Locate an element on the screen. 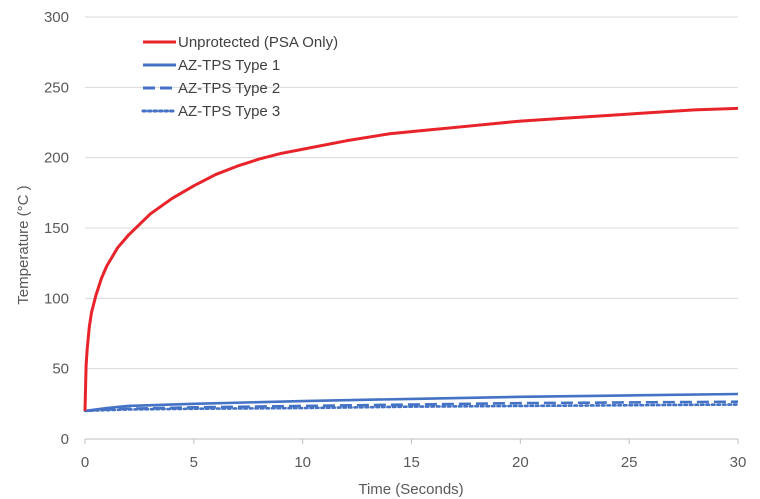 The image size is (760, 499). y-tick-label: 150 is located at coordinates (56, 228).